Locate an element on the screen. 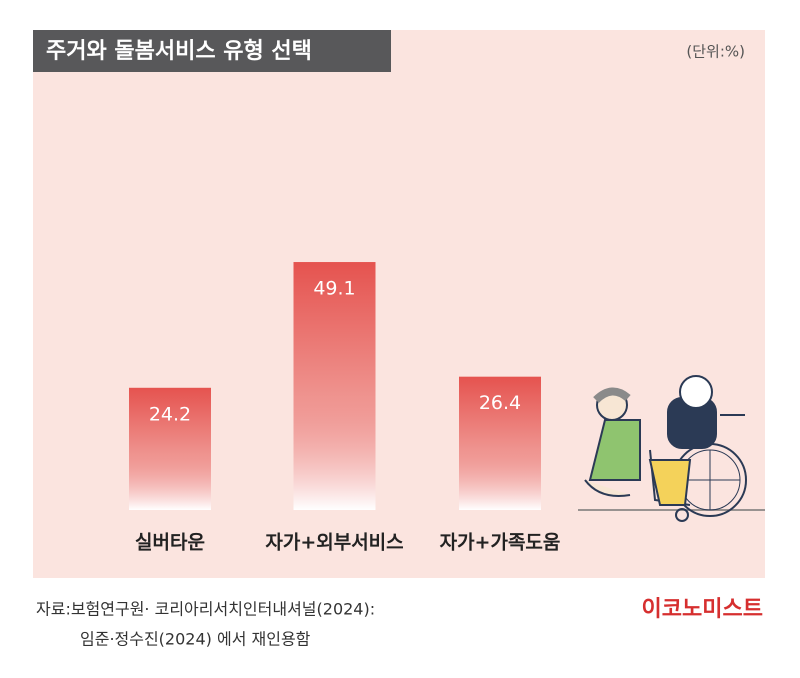 The width and height of the screenshot is (800, 678). source-line: 임준·정수진(2024) 에서 재인용함 is located at coordinates (195, 639).